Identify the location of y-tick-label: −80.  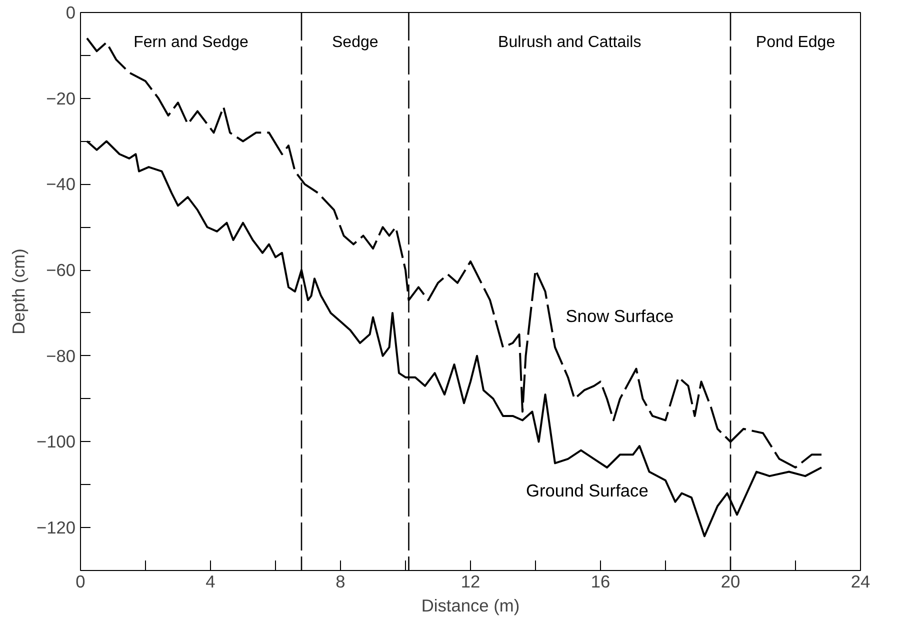
(61, 356).